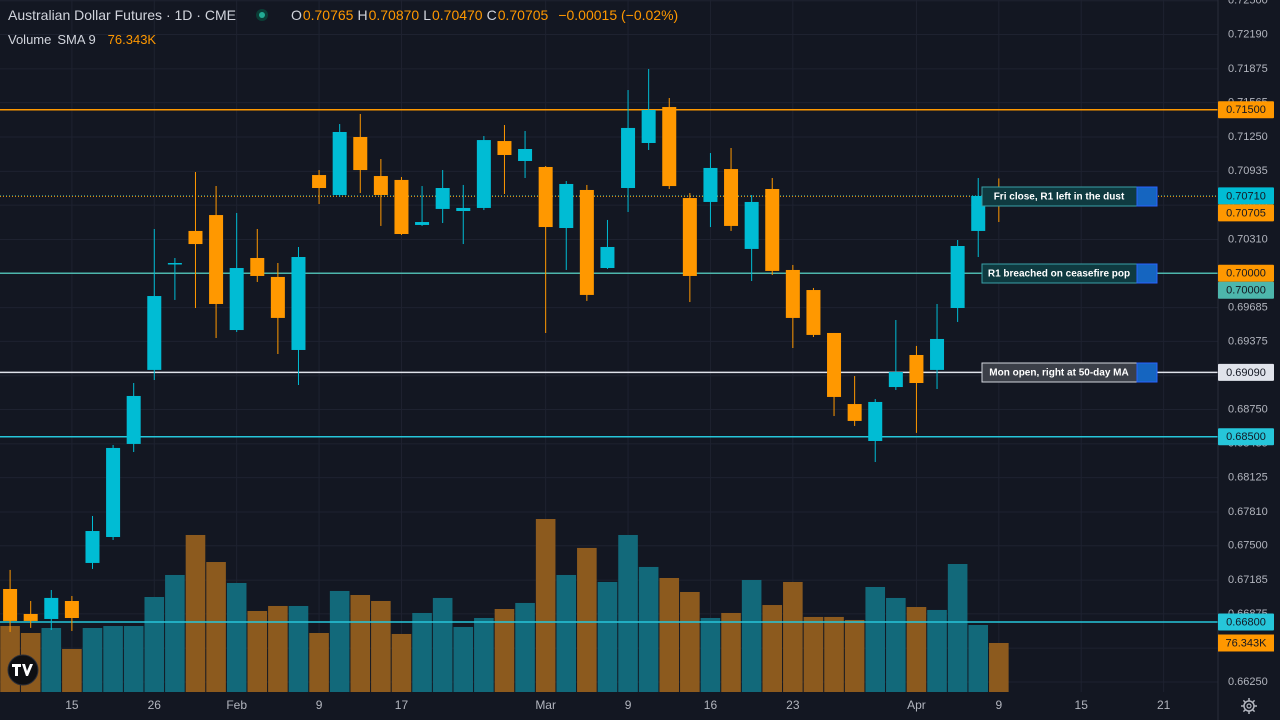 The image size is (1280, 720). What do you see at coordinates (1082, 705) in the screenshot?
I see `x-tick-label: 15` at bounding box center [1082, 705].